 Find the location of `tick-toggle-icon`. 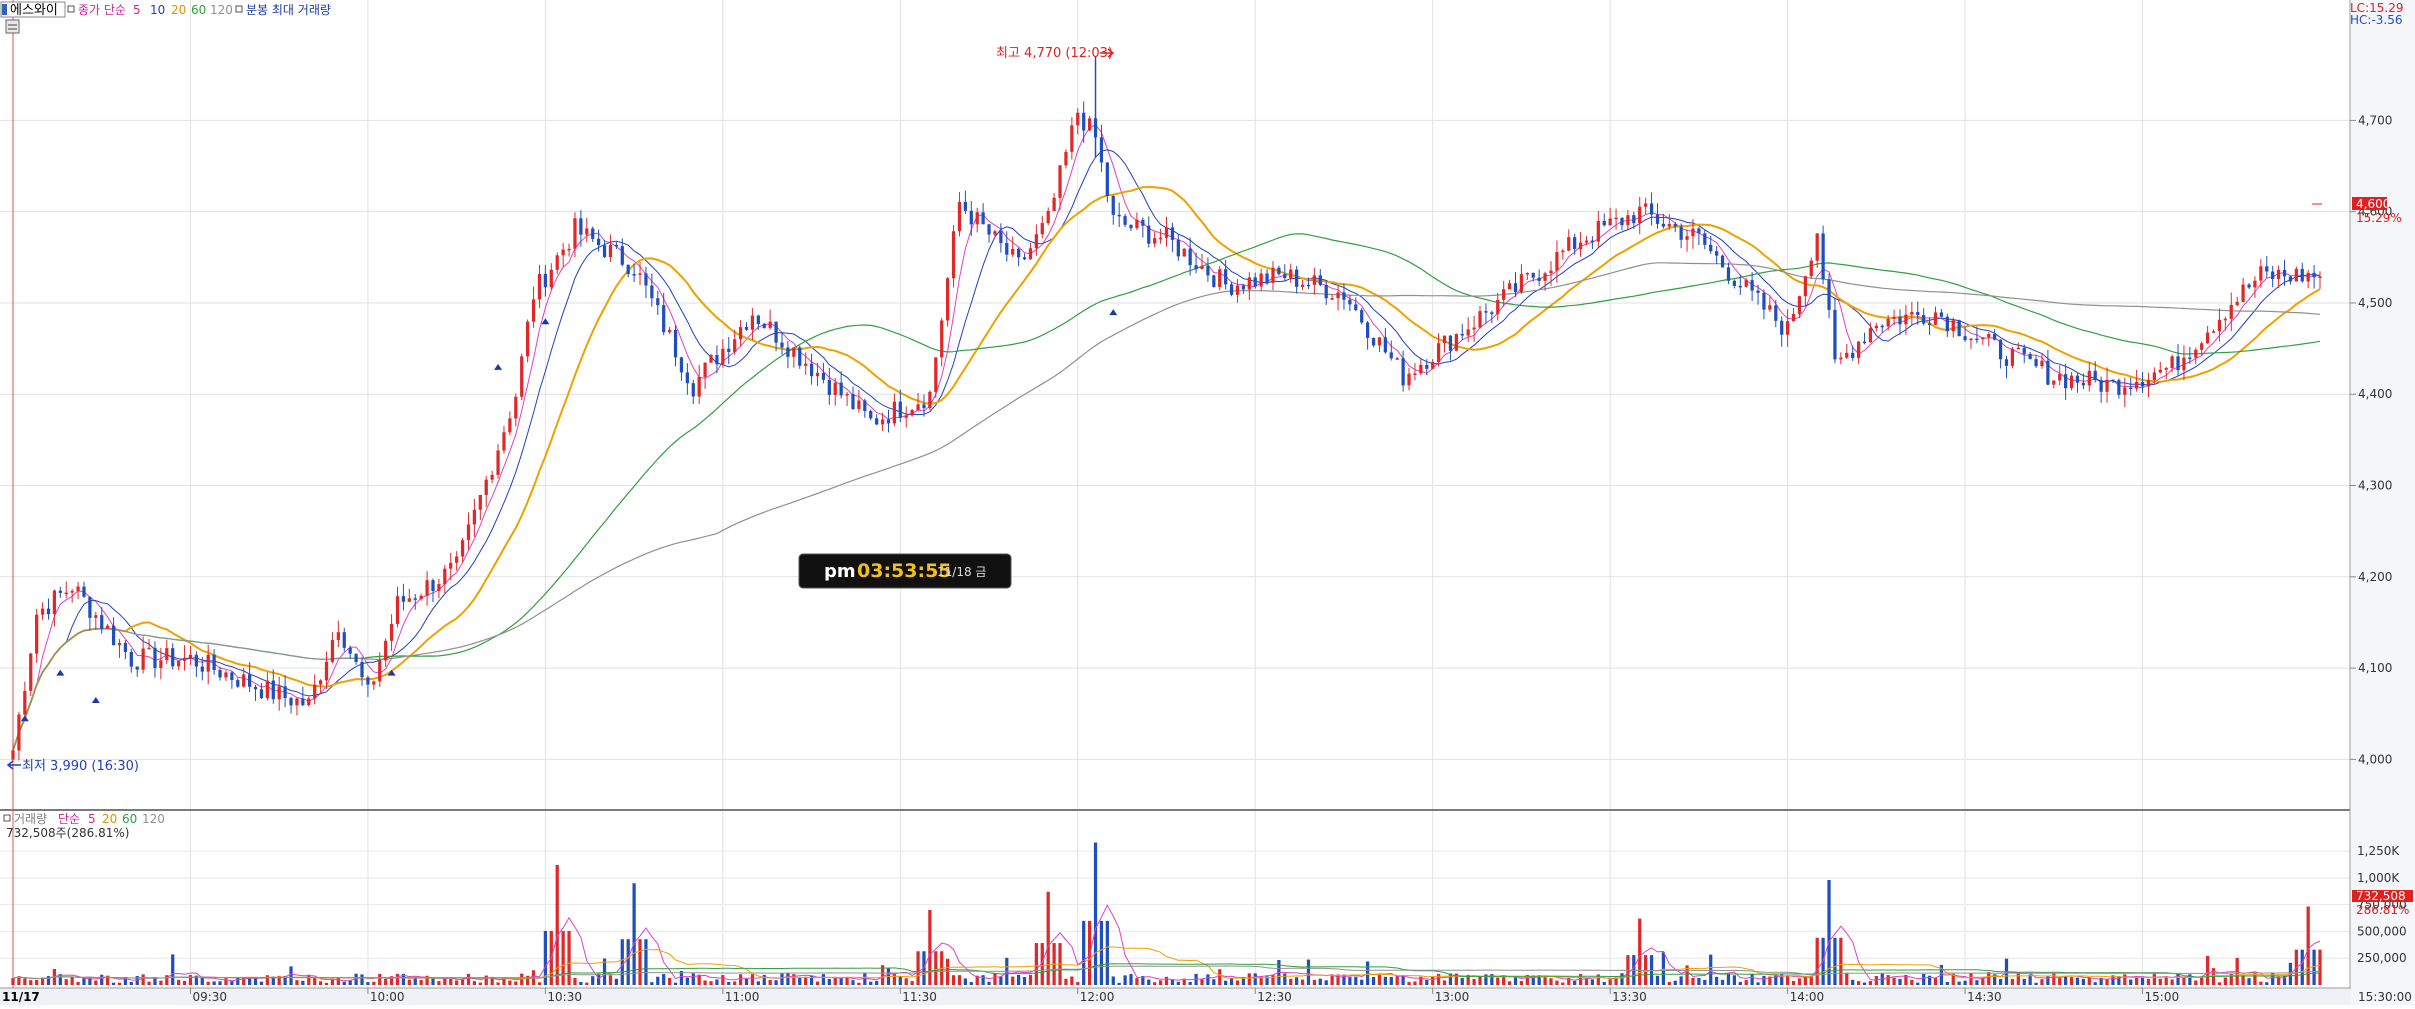

tick-toggle-icon is located at coordinates (239, 9).